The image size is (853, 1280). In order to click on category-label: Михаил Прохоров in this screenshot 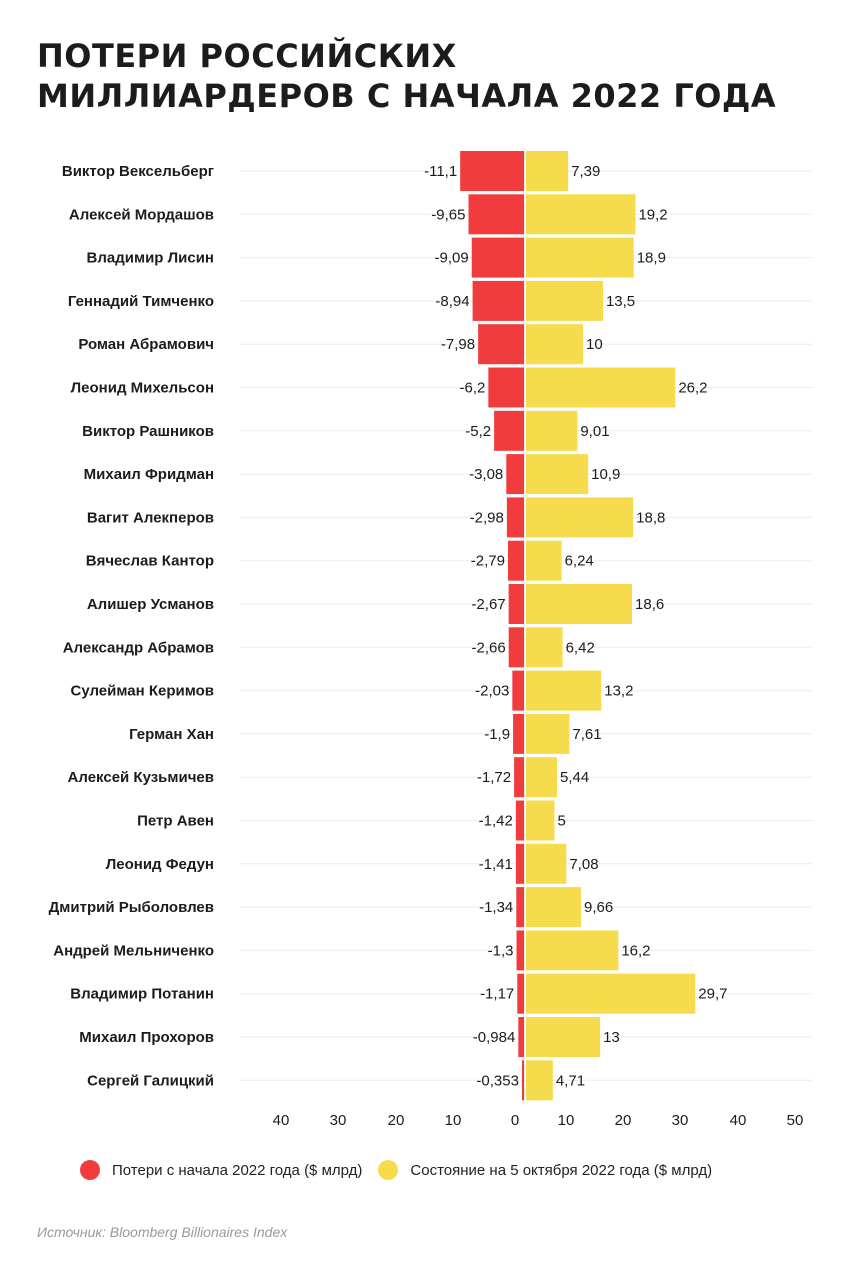, I will do `click(146, 1037)`.